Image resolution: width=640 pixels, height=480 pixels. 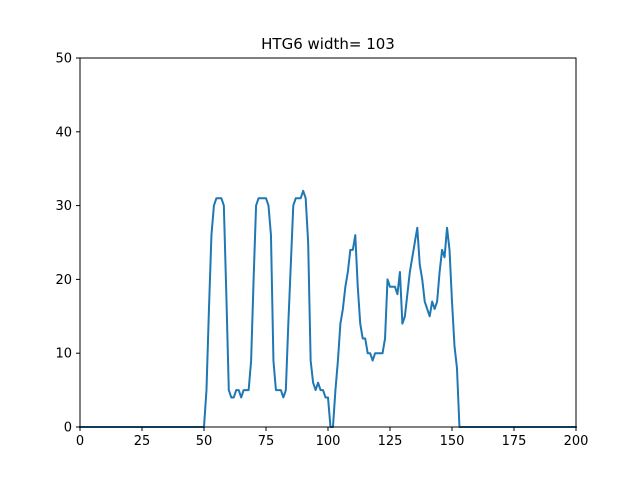 I want to click on y-tick-label: 20, so click(x=63, y=280).